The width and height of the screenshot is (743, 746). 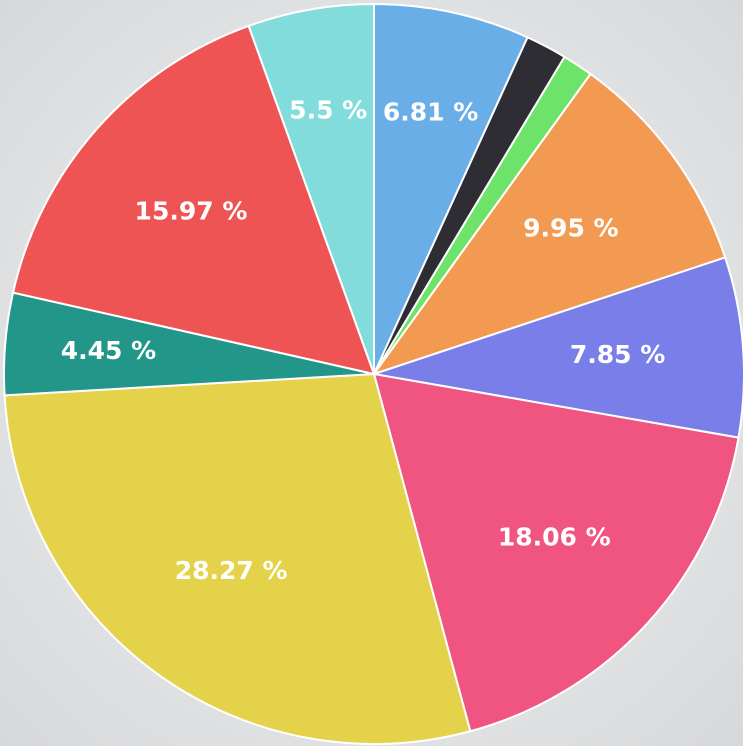 I want to click on slice-label: 18.06 %, so click(x=554, y=537).